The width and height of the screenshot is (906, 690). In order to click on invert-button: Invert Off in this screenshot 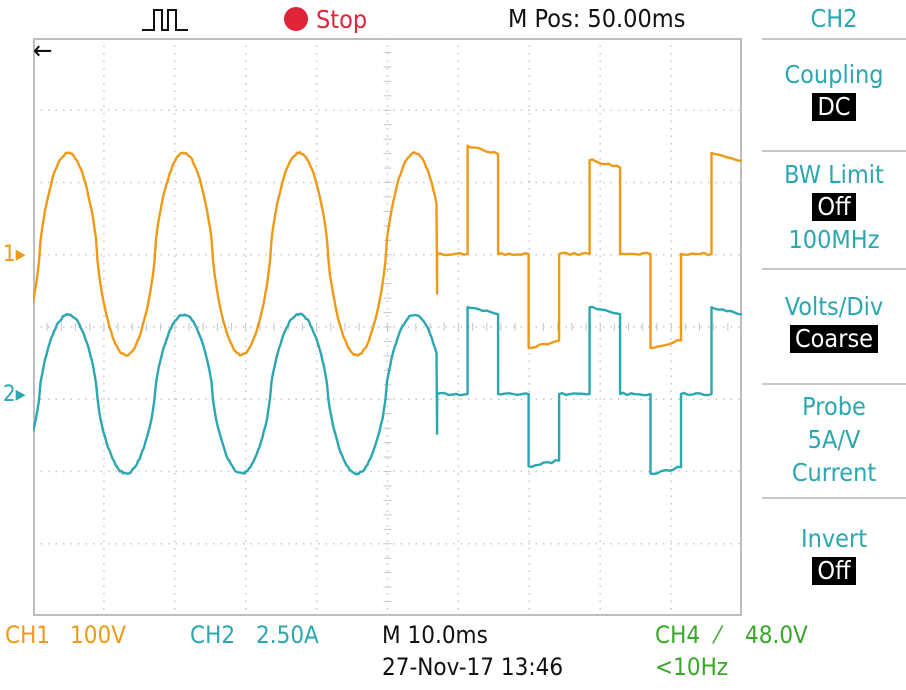, I will do `click(834, 554)`.